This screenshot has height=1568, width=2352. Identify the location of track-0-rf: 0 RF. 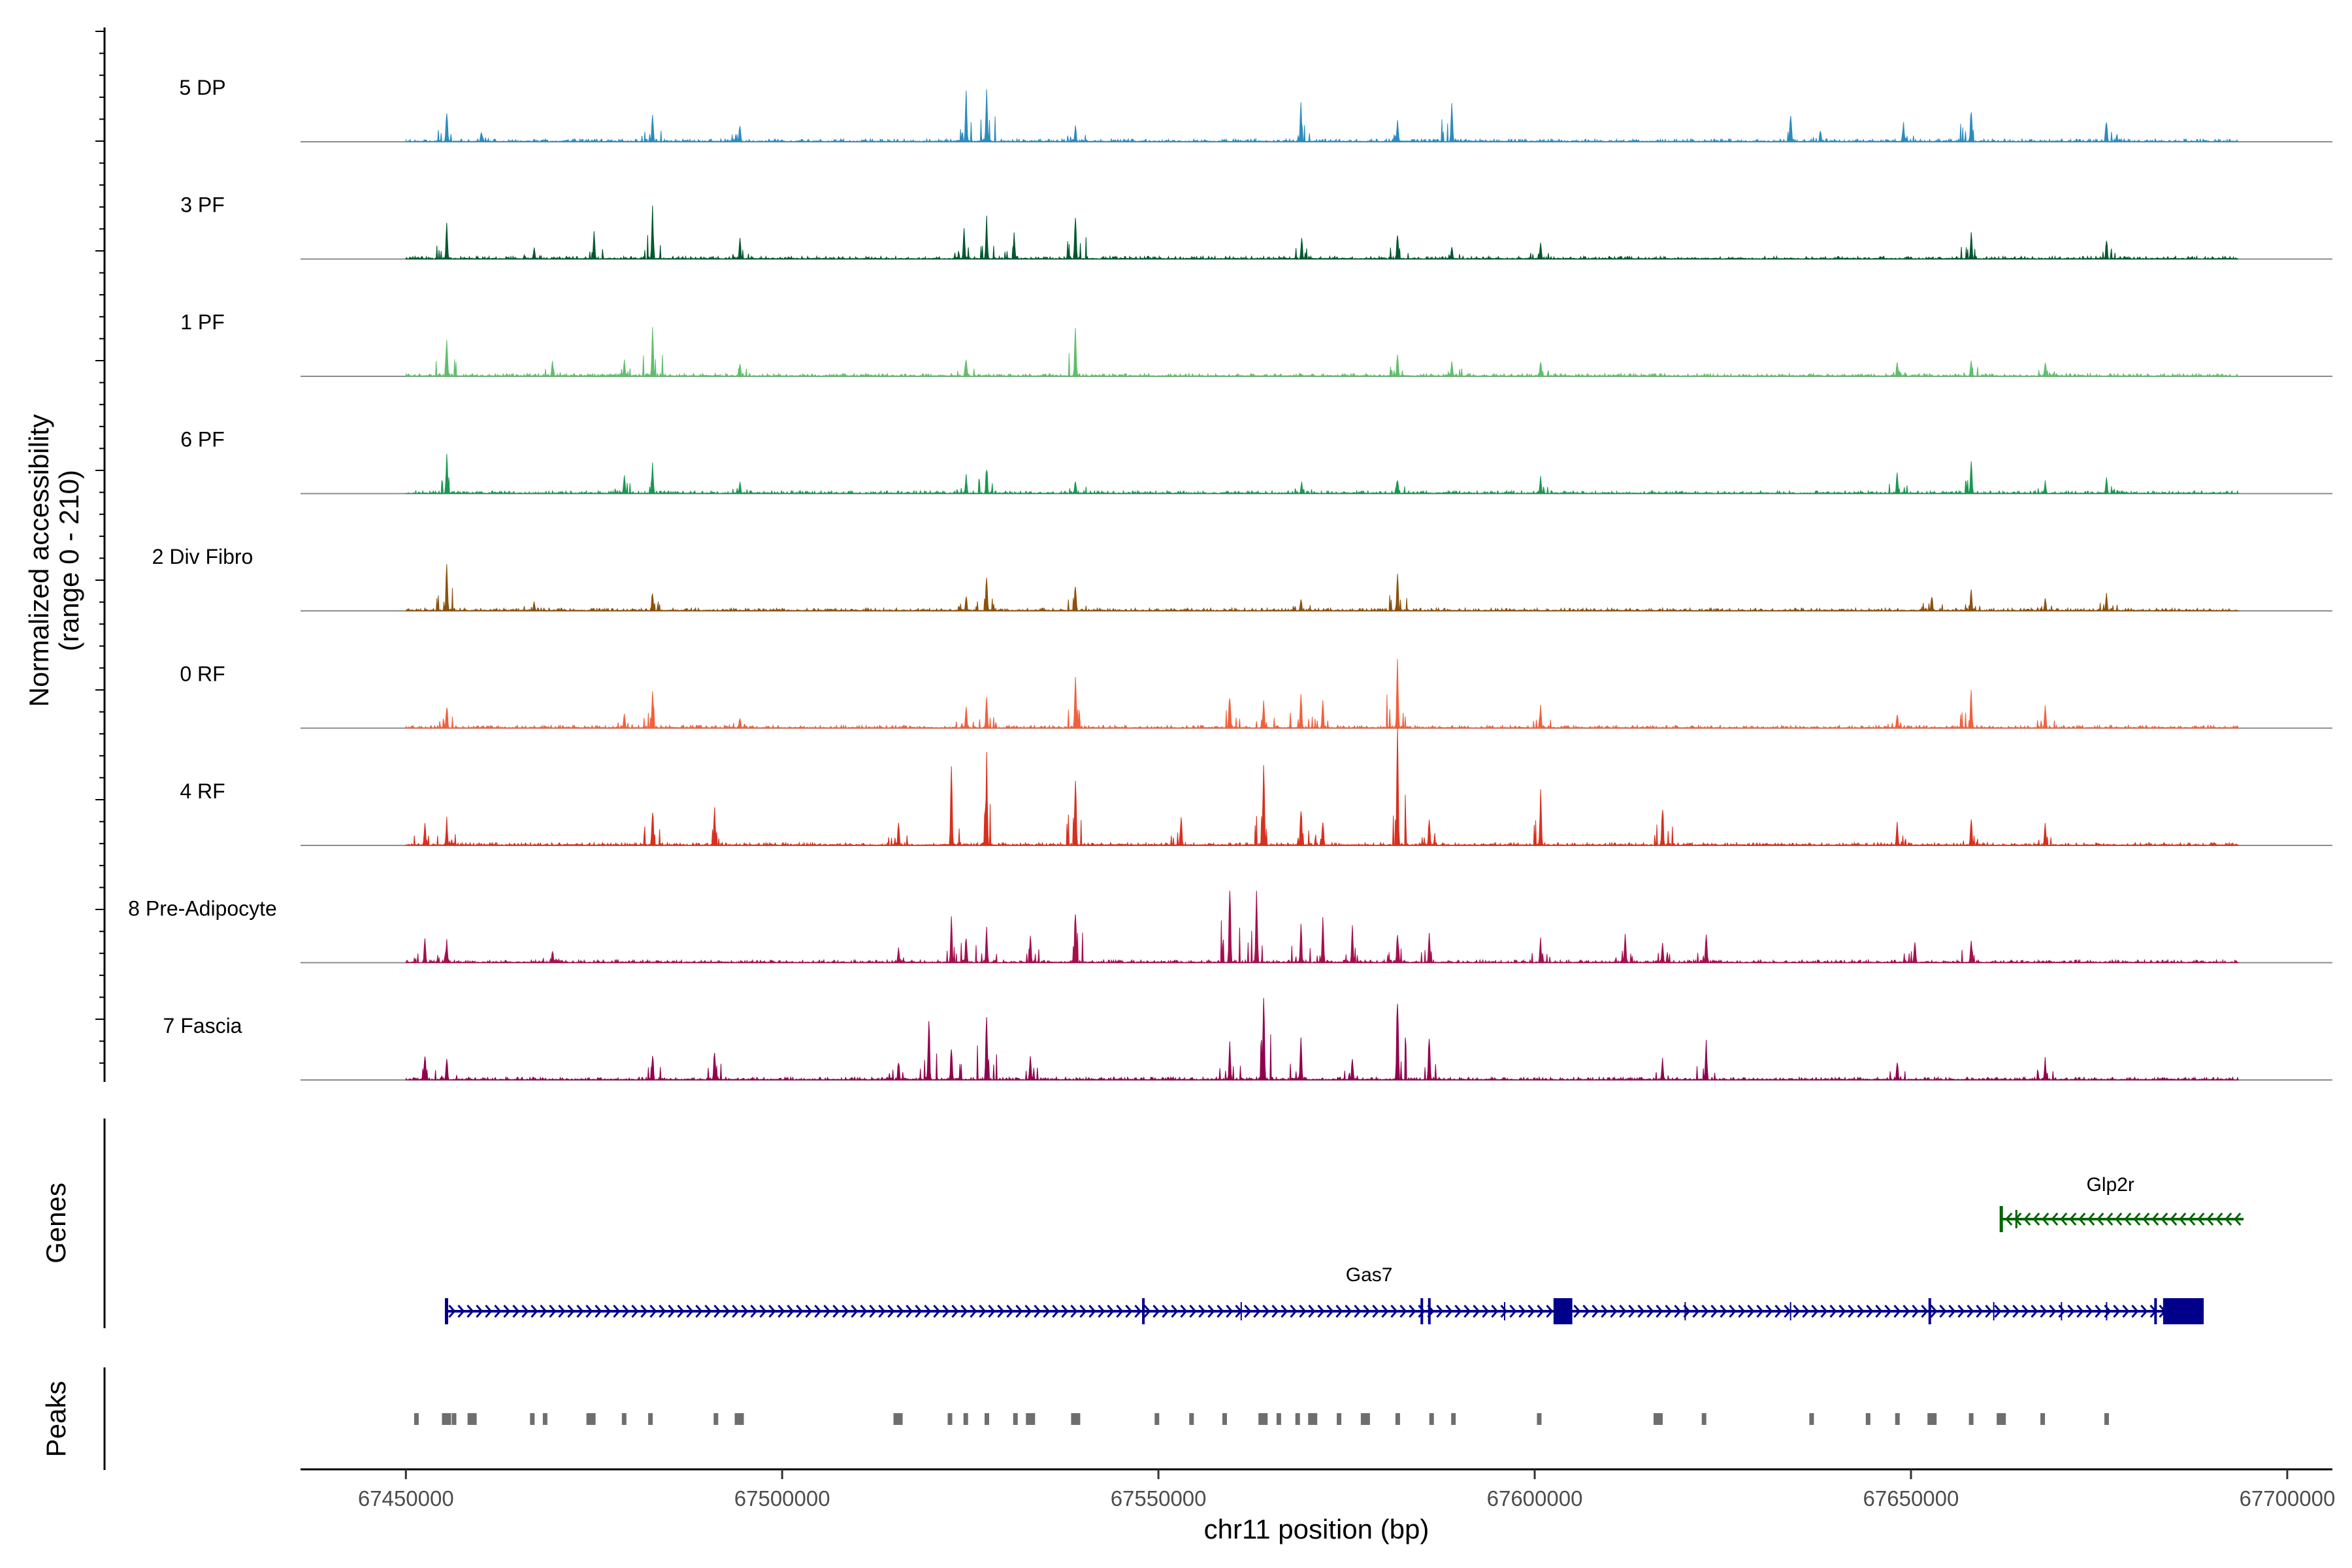
(1256, 694).